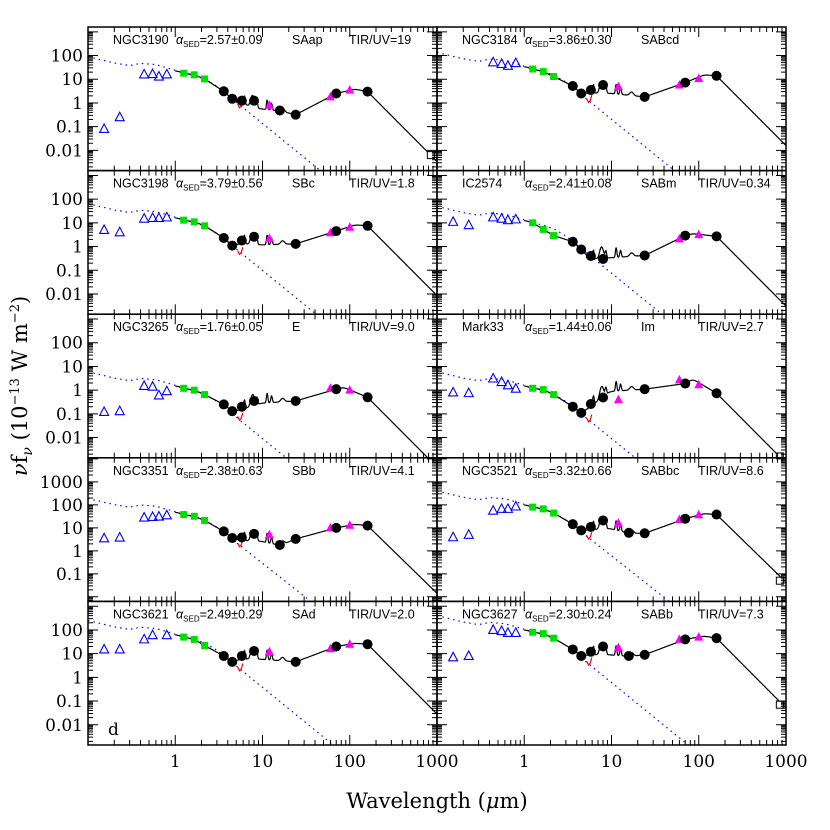 This screenshot has width=830, height=830. I want to click on alpha-sed-label: αSED=1.44±0.06, so click(568, 328).